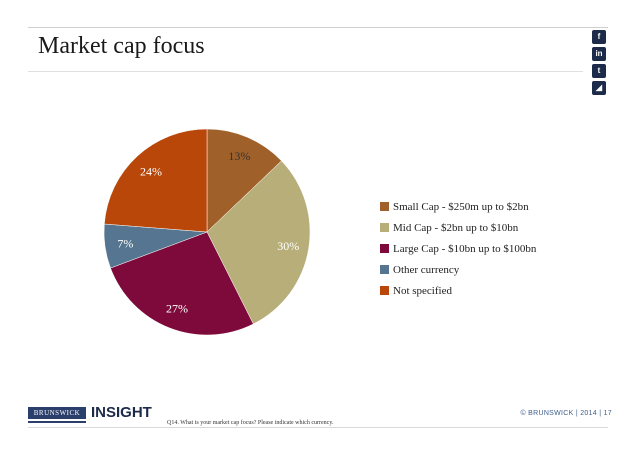  I want to click on legend-label: Mid Cap - $2bn up to $10bn, so click(456, 227).